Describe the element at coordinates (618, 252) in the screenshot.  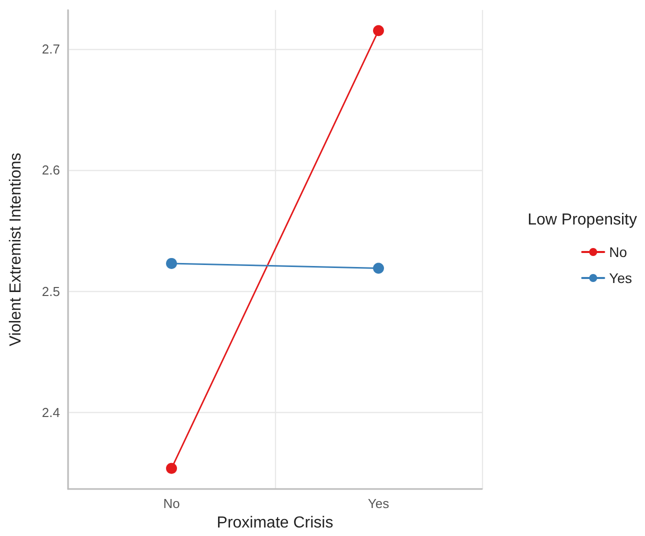
I see `legend-label: No` at that location.